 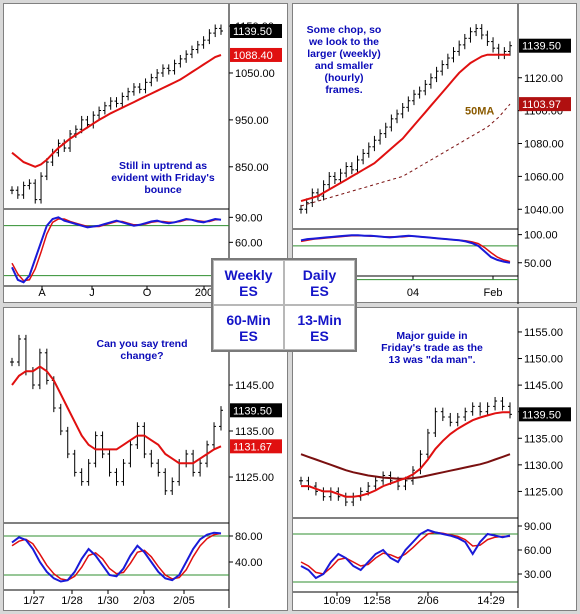 What do you see at coordinates (543, 360) in the screenshot?
I see `min13-price-tick-label: 1150.00` at bounding box center [543, 360].